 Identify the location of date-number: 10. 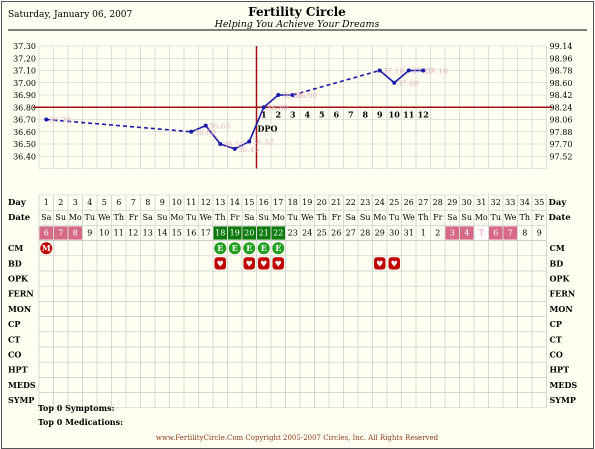
(104, 232).